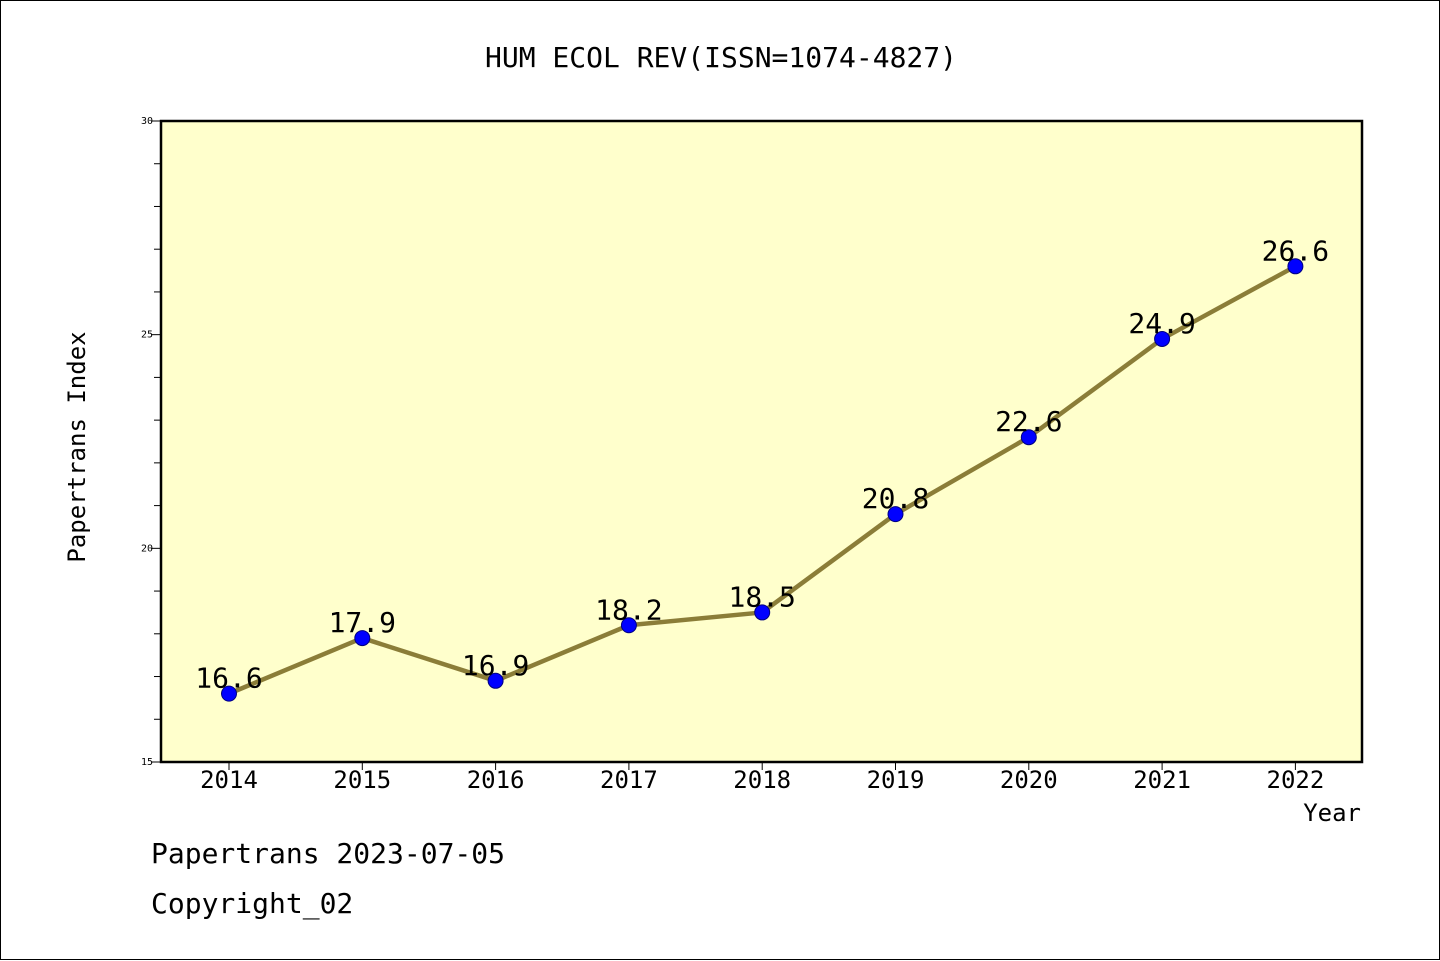 The image size is (1440, 961). Describe the element at coordinates (1295, 250) in the screenshot. I see `data-label: 26.6` at that location.